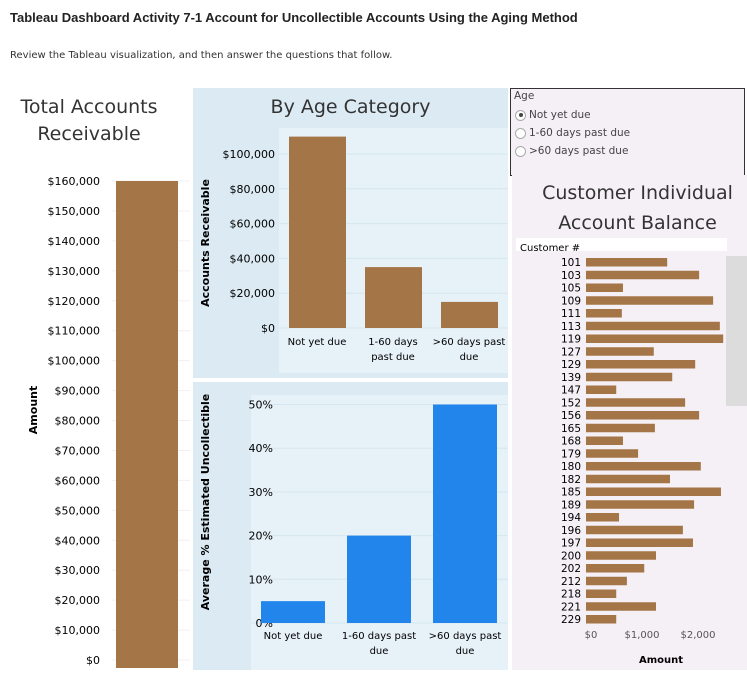 The width and height of the screenshot is (747, 678). Describe the element at coordinates (571, 505) in the screenshot. I see `customer-label: 189` at that location.